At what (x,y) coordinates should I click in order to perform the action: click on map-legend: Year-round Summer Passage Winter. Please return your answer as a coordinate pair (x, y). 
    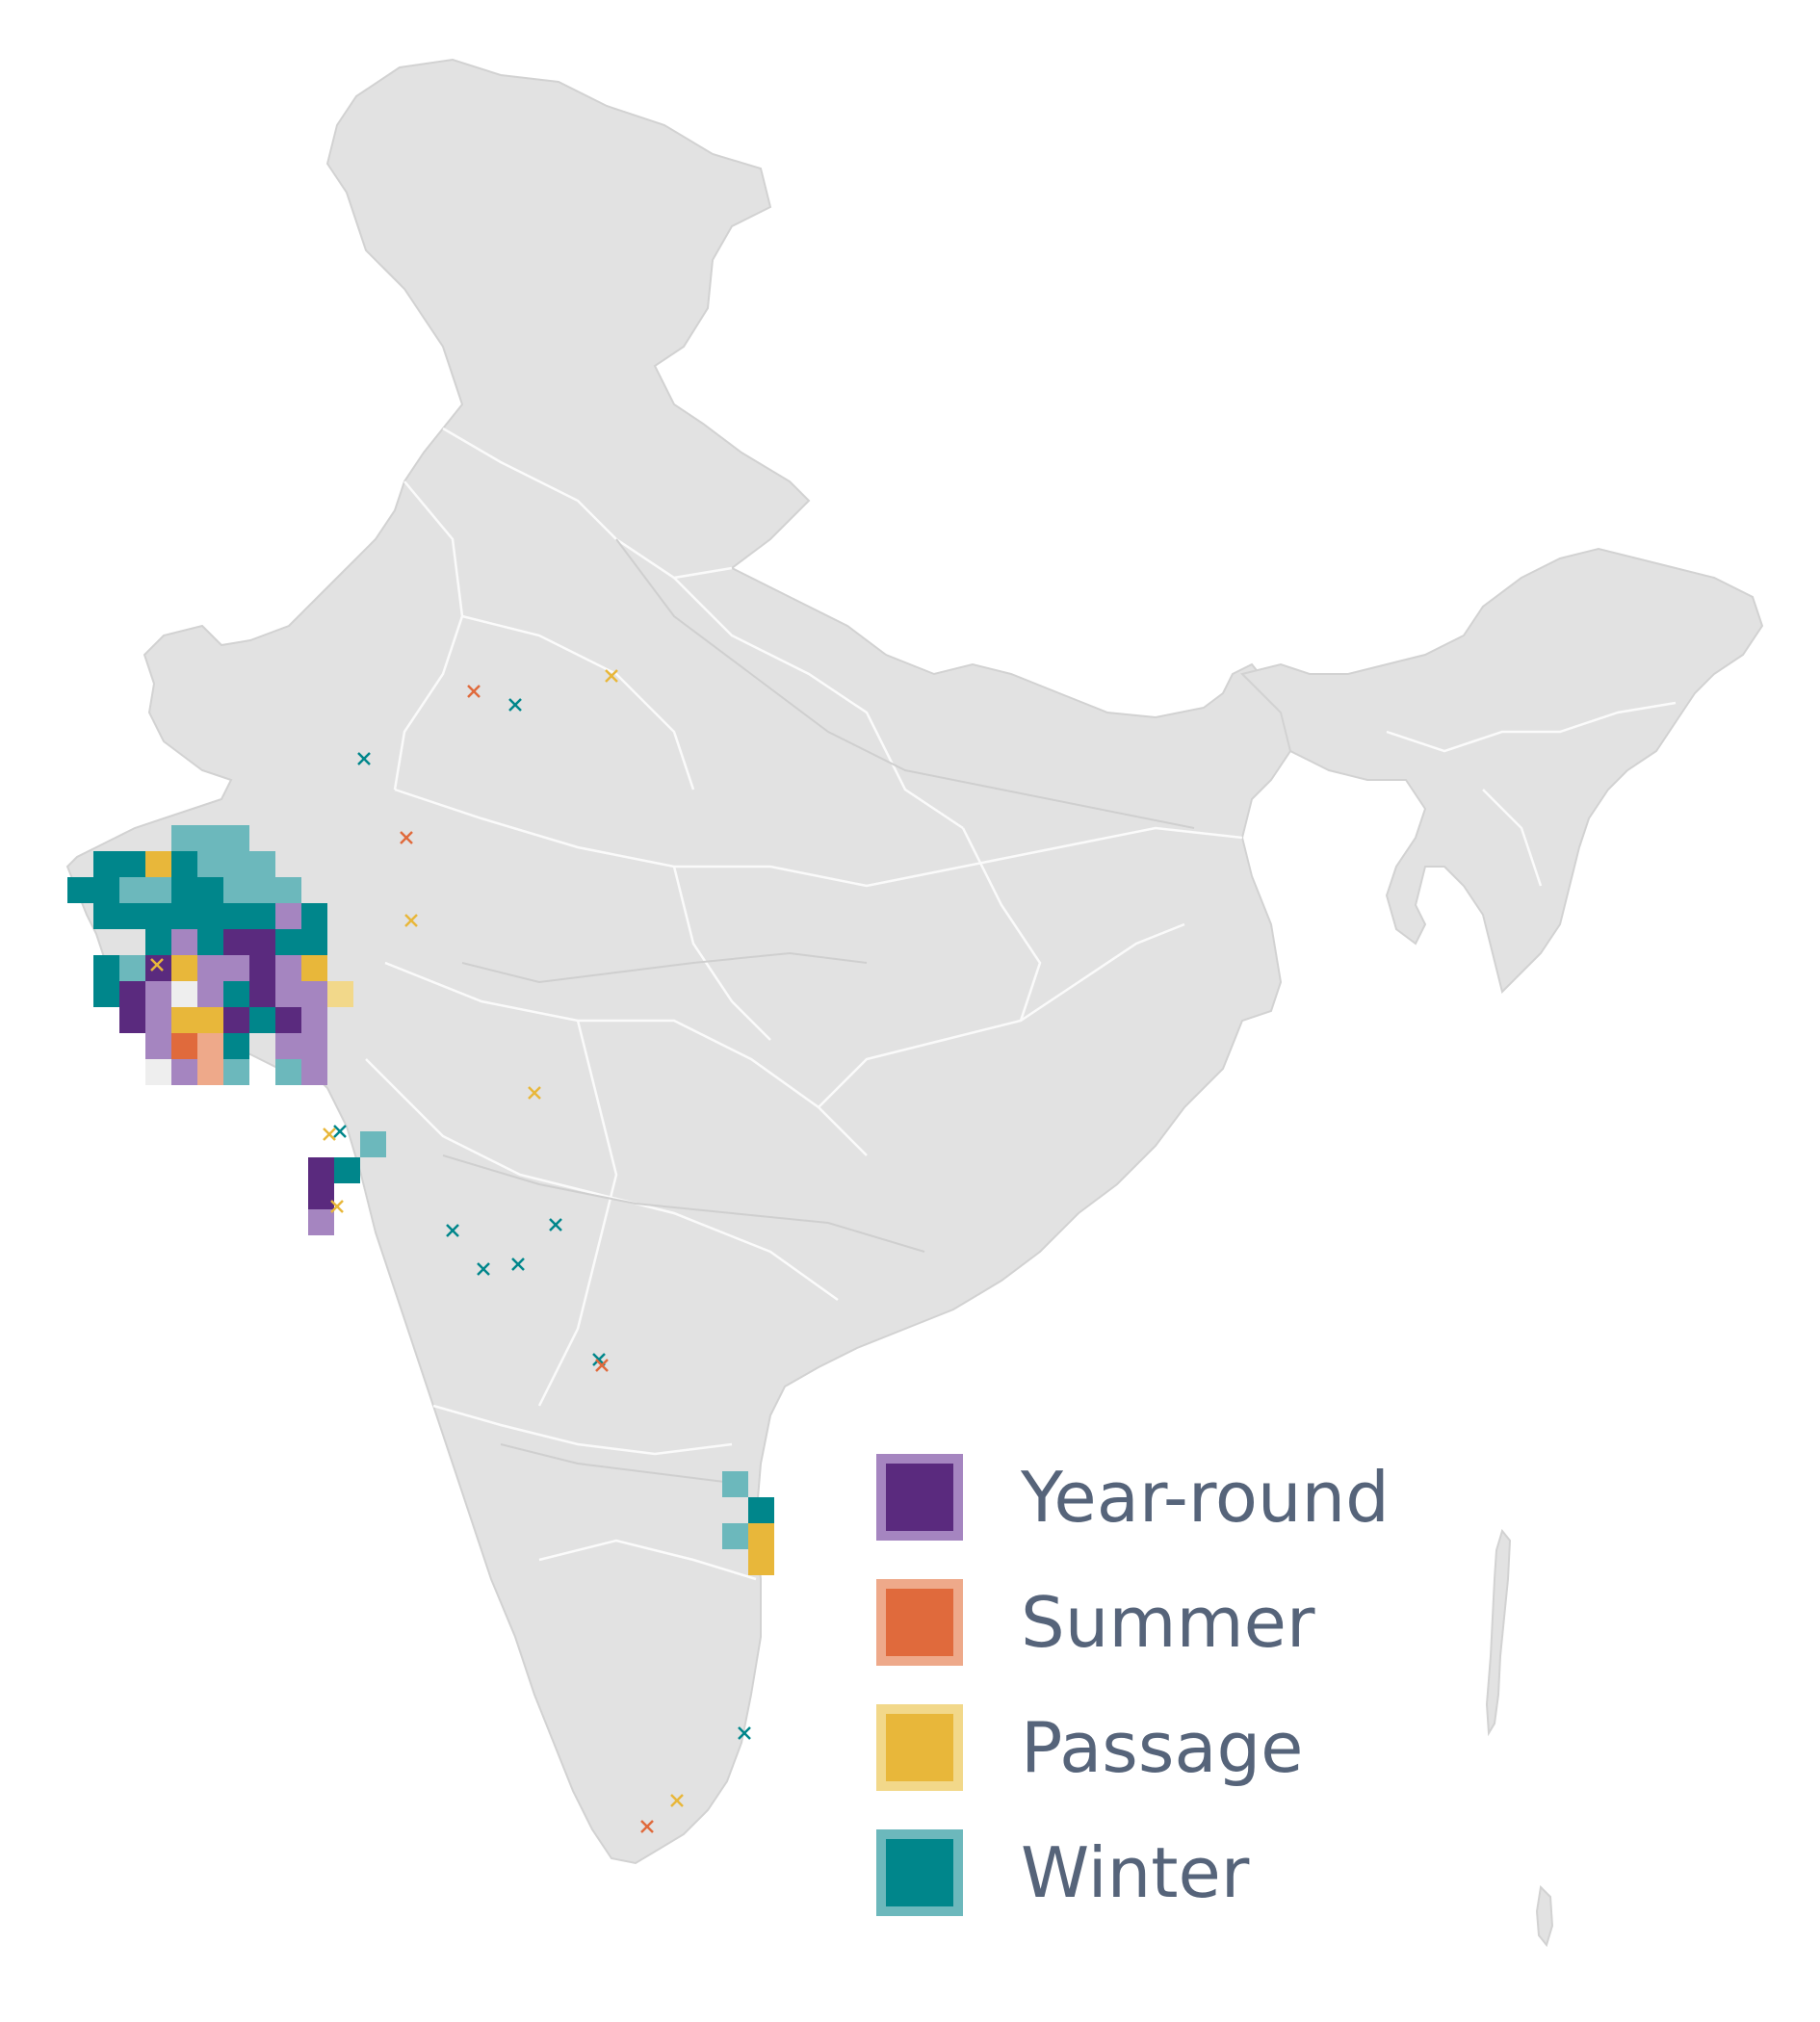
    Looking at the image, I should click on (1213, 1705).